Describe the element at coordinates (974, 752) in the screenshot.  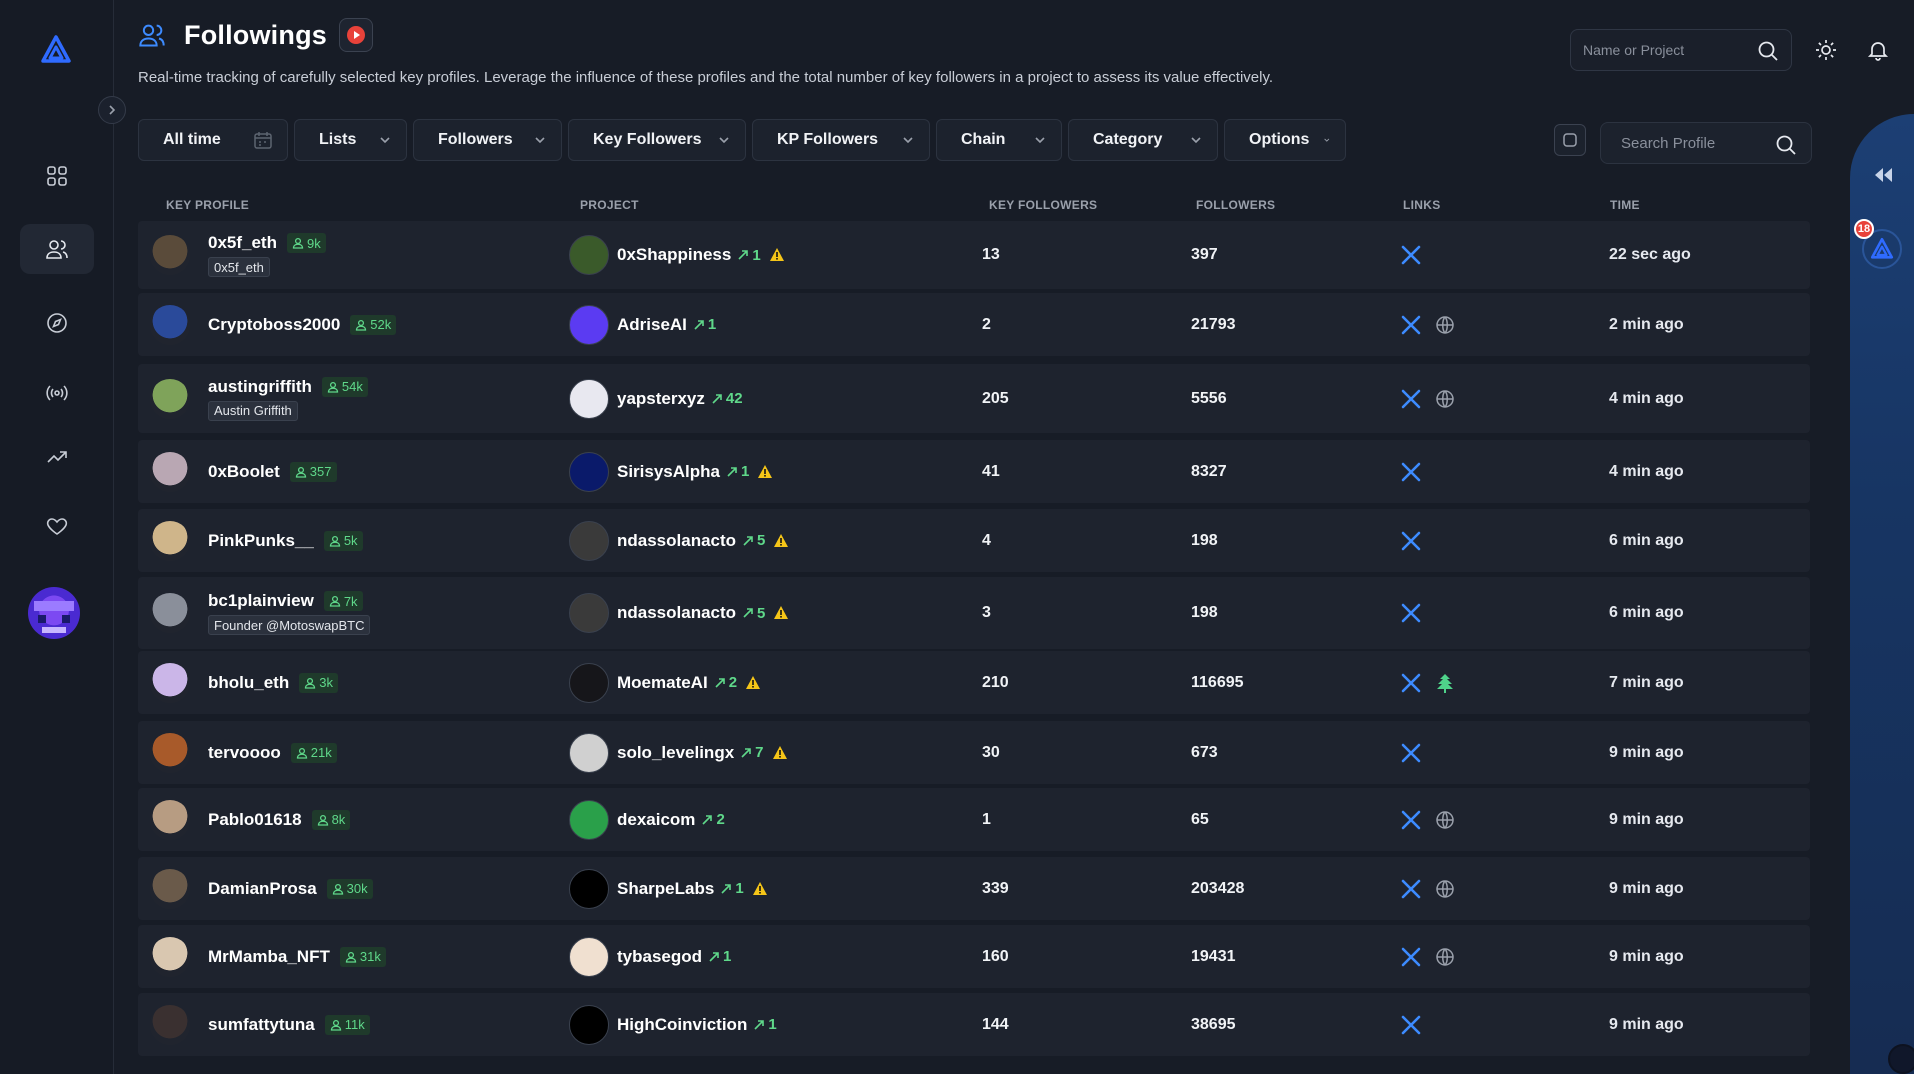
I see `table-row: tervoooo 21k solo_levelingx 7 30 673 9 min ago` at that location.